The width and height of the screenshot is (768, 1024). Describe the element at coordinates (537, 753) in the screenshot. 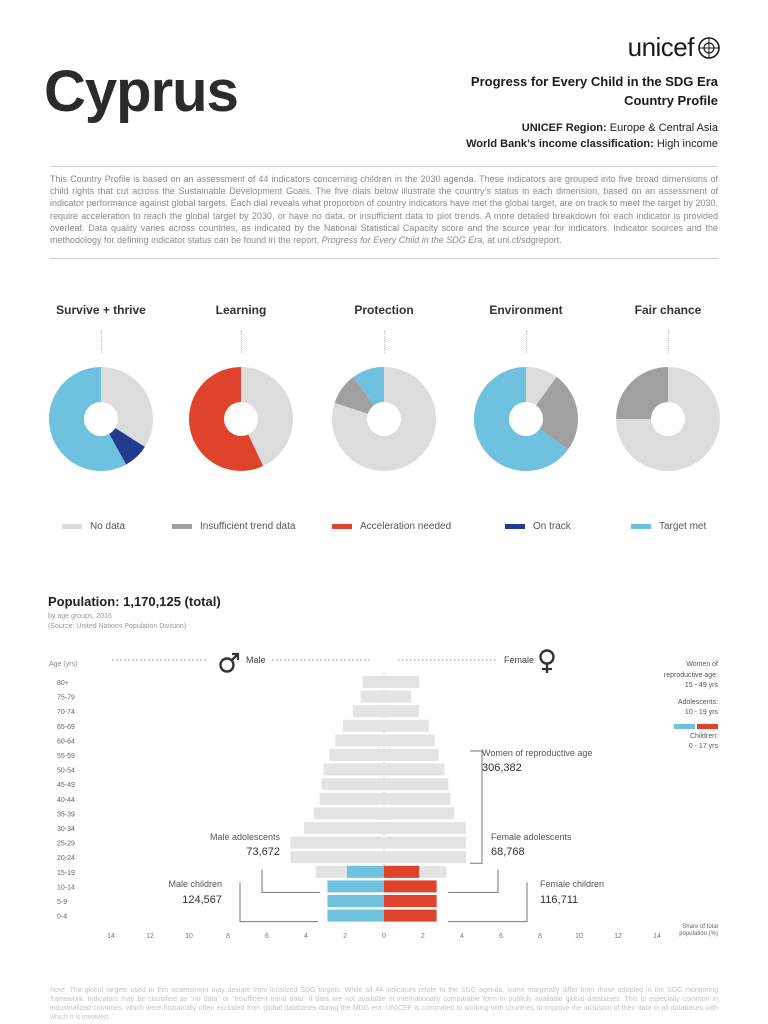

I see `women-repro-label: Women of reproductive age` at that location.